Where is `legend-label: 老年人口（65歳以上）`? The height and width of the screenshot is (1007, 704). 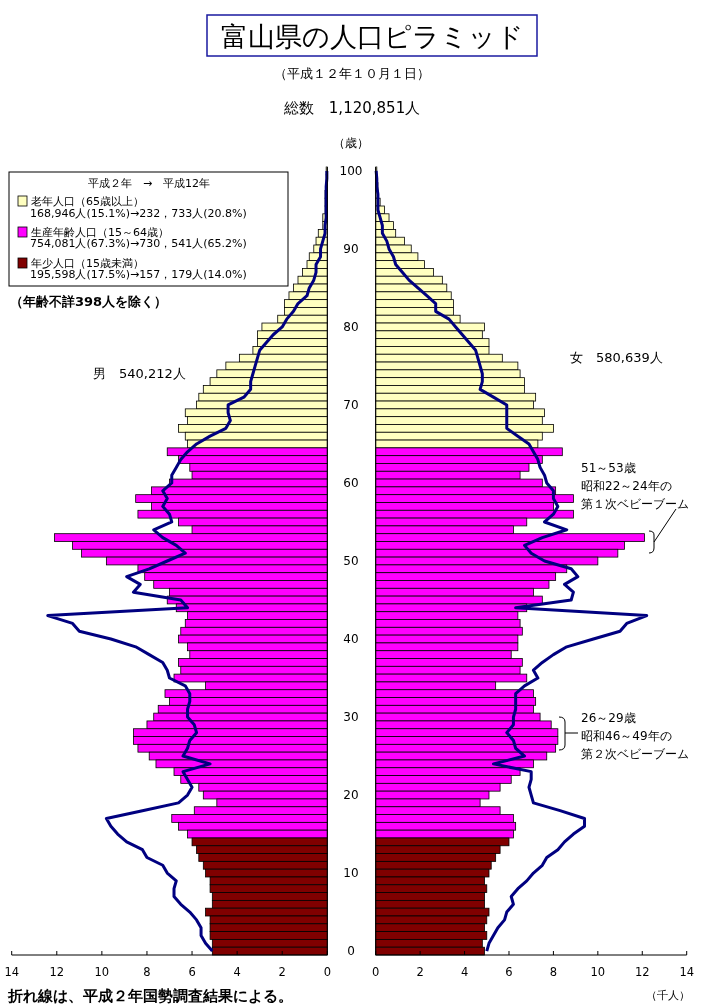 legend-label: 老年人口（65歳以上） is located at coordinates (87, 201).